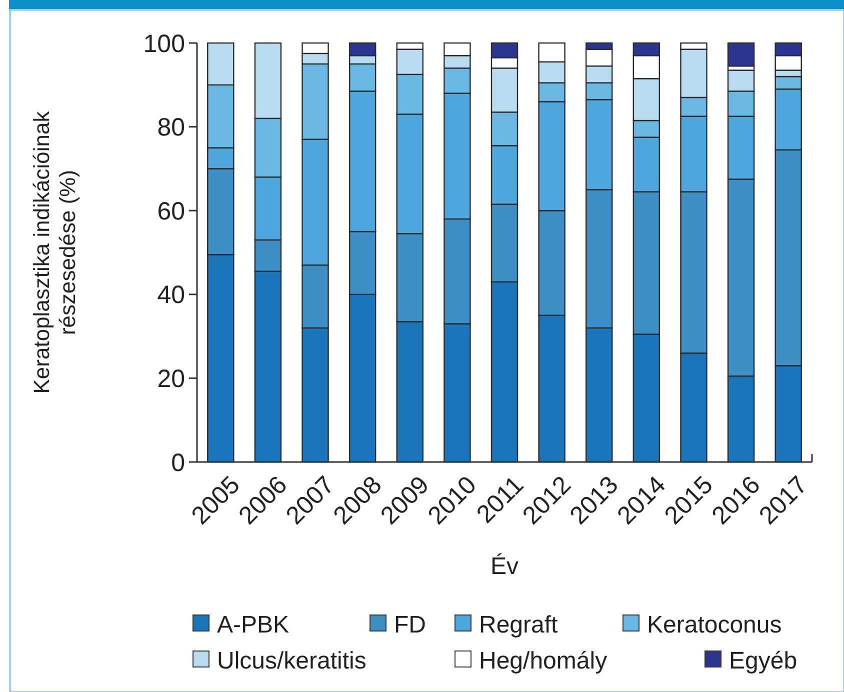  Describe the element at coordinates (518, 624) in the screenshot. I see `legend-label: Regraft` at that location.